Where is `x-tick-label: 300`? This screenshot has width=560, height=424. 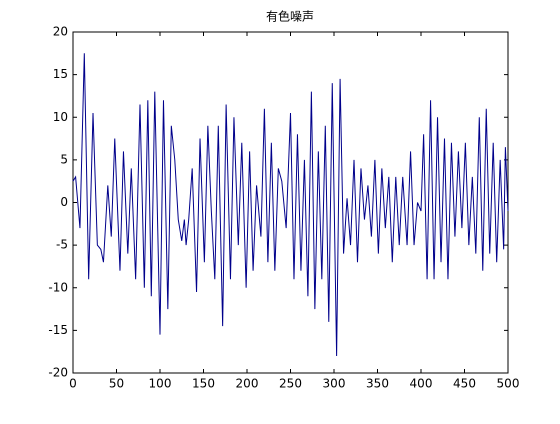
x-tick-label: 300 is located at coordinates (334, 384).